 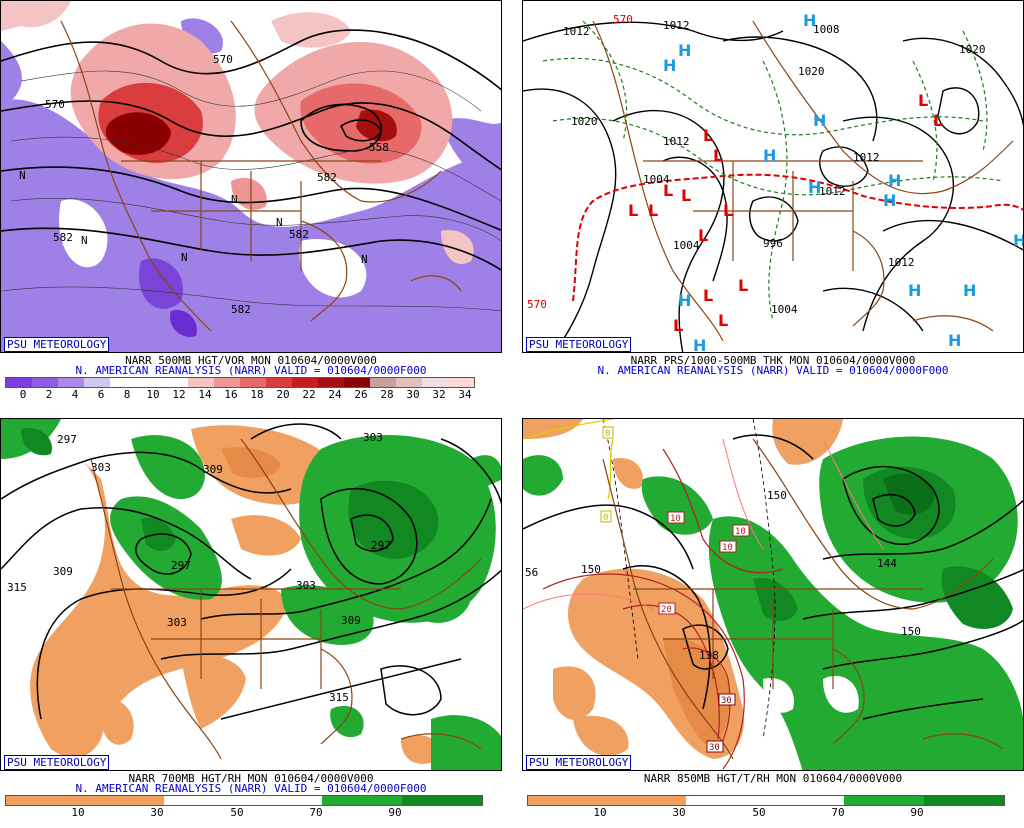 I want to click on colorbar-tick-label: 26, so click(x=361, y=394).